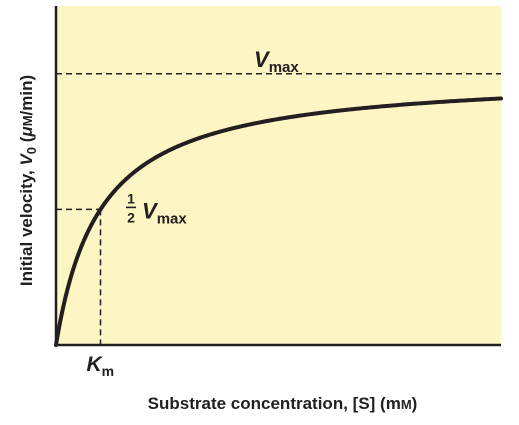  What do you see at coordinates (27, 120) in the screenshot?
I see `y-label-unit: M` at bounding box center [27, 120].